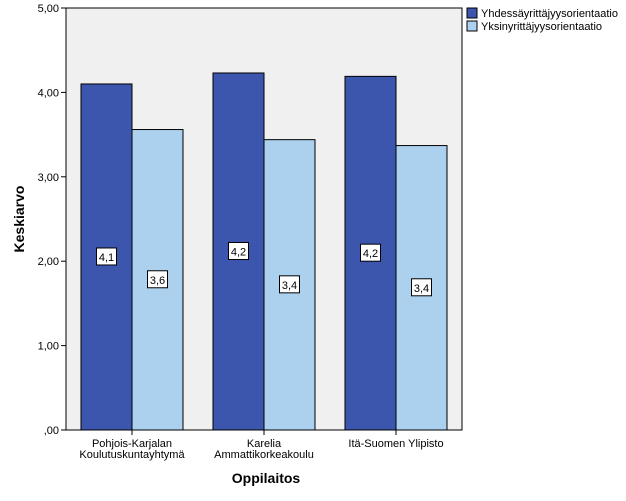 The image size is (626, 501). What do you see at coordinates (51, 431) in the screenshot?
I see `y-tick-label: ,00` at bounding box center [51, 431].